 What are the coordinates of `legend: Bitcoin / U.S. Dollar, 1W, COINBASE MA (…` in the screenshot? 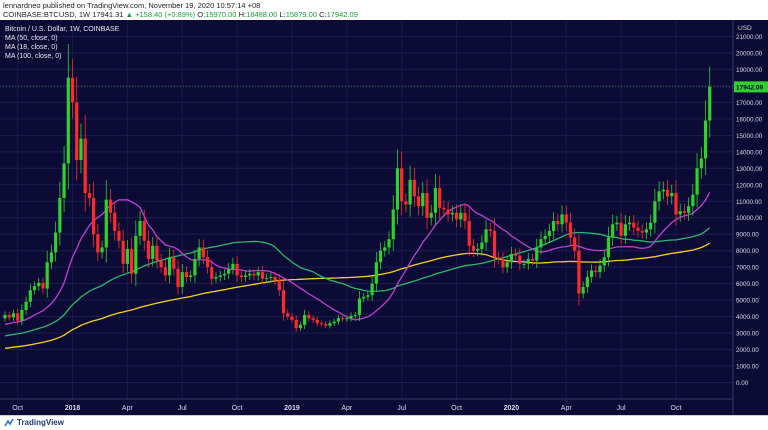 It's located at (62, 43).